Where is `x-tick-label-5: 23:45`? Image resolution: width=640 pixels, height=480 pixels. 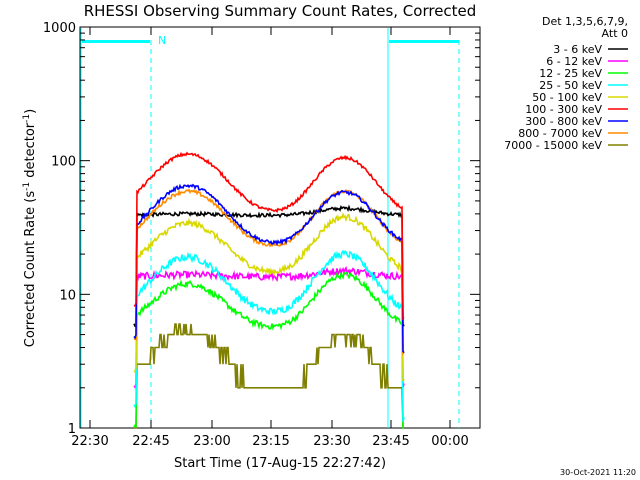 x-tick-label-5: 23:45 is located at coordinates (390, 441).